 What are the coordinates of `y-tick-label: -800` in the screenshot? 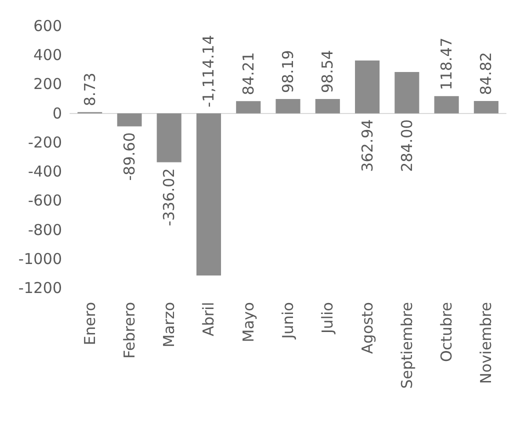 It's located at (45, 229).